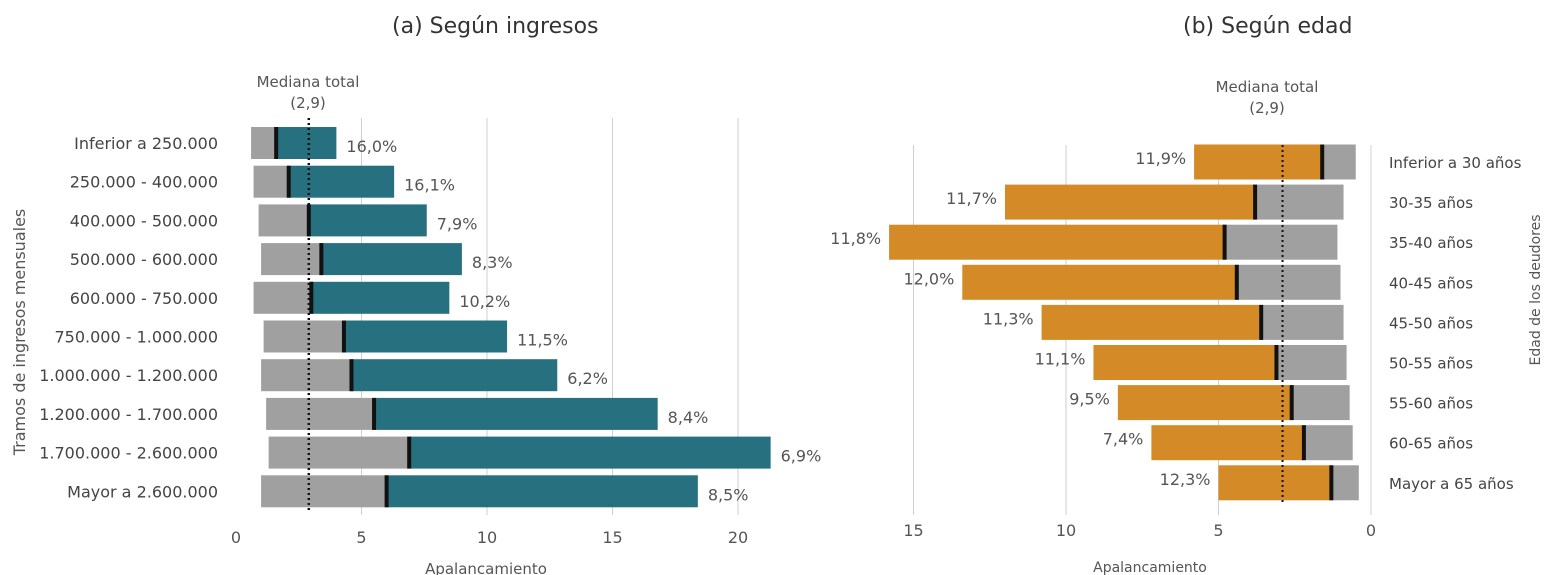  What do you see at coordinates (1160, 158) in the screenshot?
I see `value-label: 11,9%` at bounding box center [1160, 158].